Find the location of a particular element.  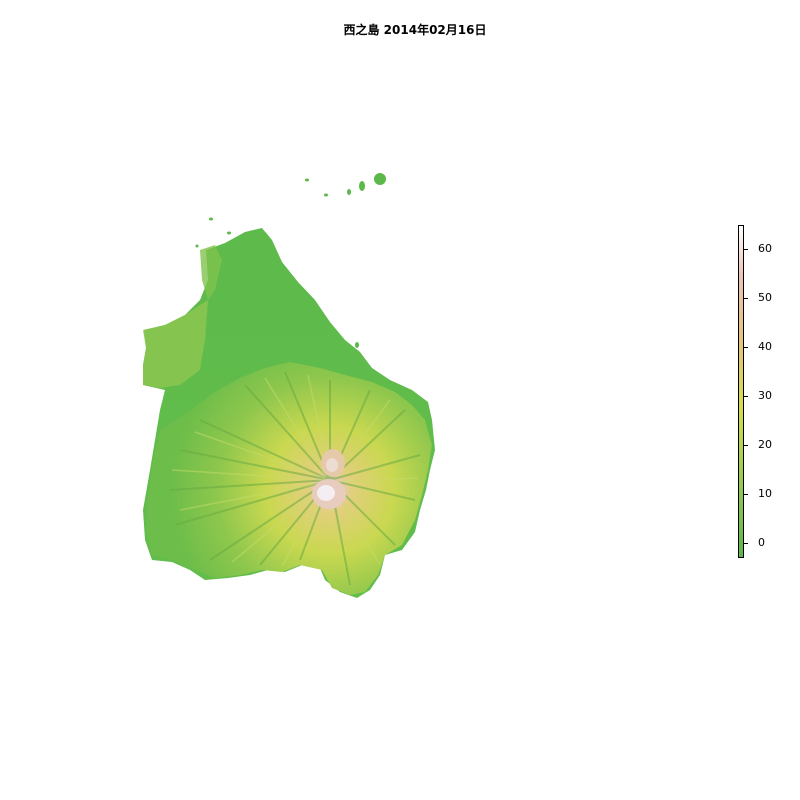

legend-tick-label: 40 is located at coordinates (765, 347).